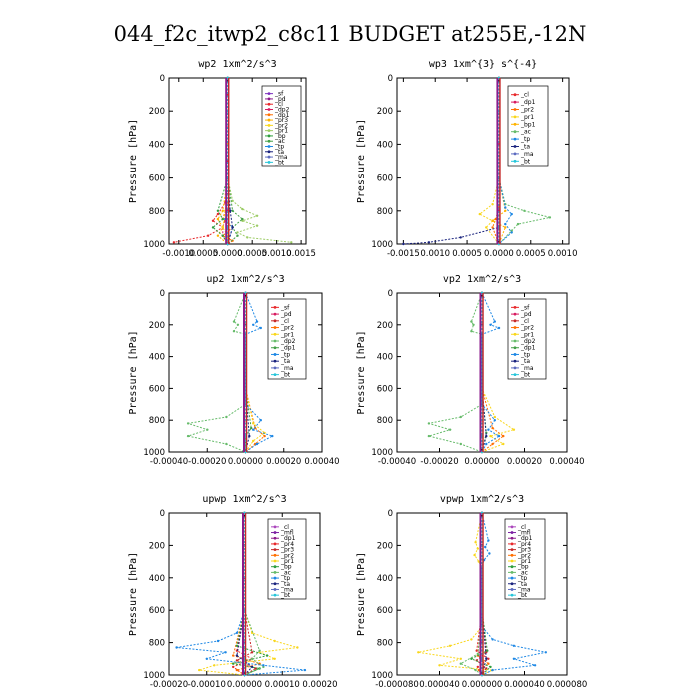  Describe the element at coordinates (288, 538) in the screenshot. I see `legend-label: _dp1` at that location.